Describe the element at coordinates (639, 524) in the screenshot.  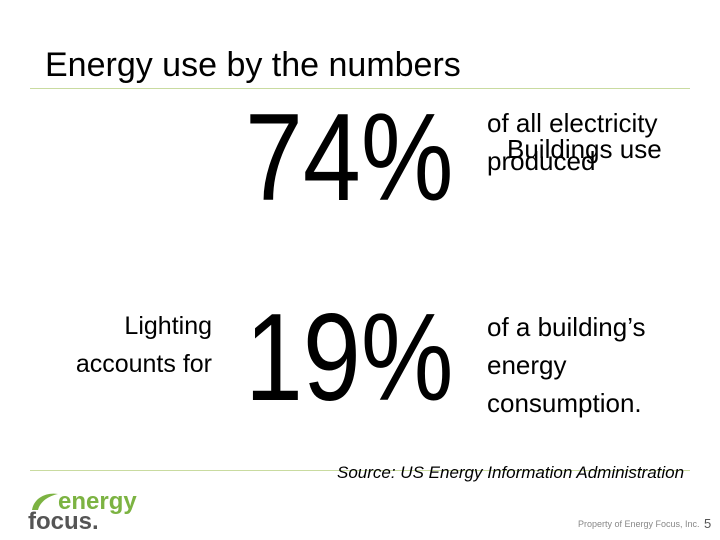
I see `property-note: Property of Energy Focus, Inc.` at that location.